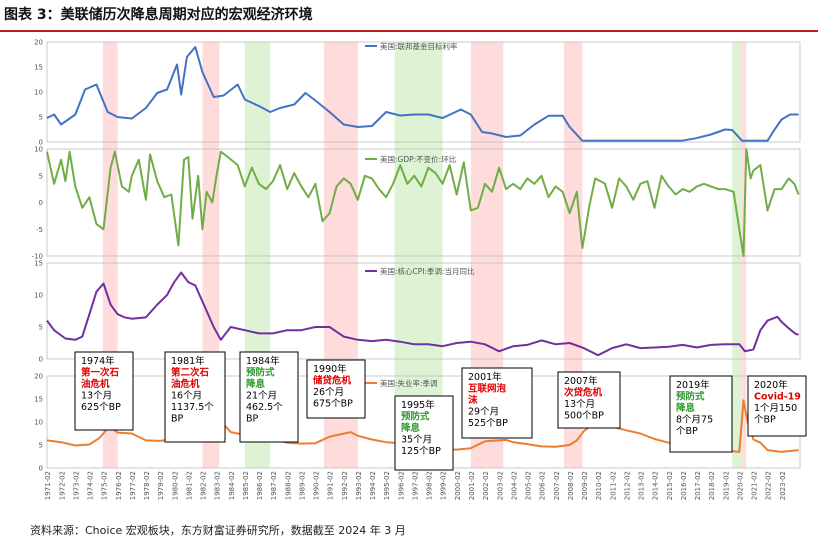  Describe the element at coordinates (190, 373) in the screenshot. I see `annotation-label: 第二次石` at that location.